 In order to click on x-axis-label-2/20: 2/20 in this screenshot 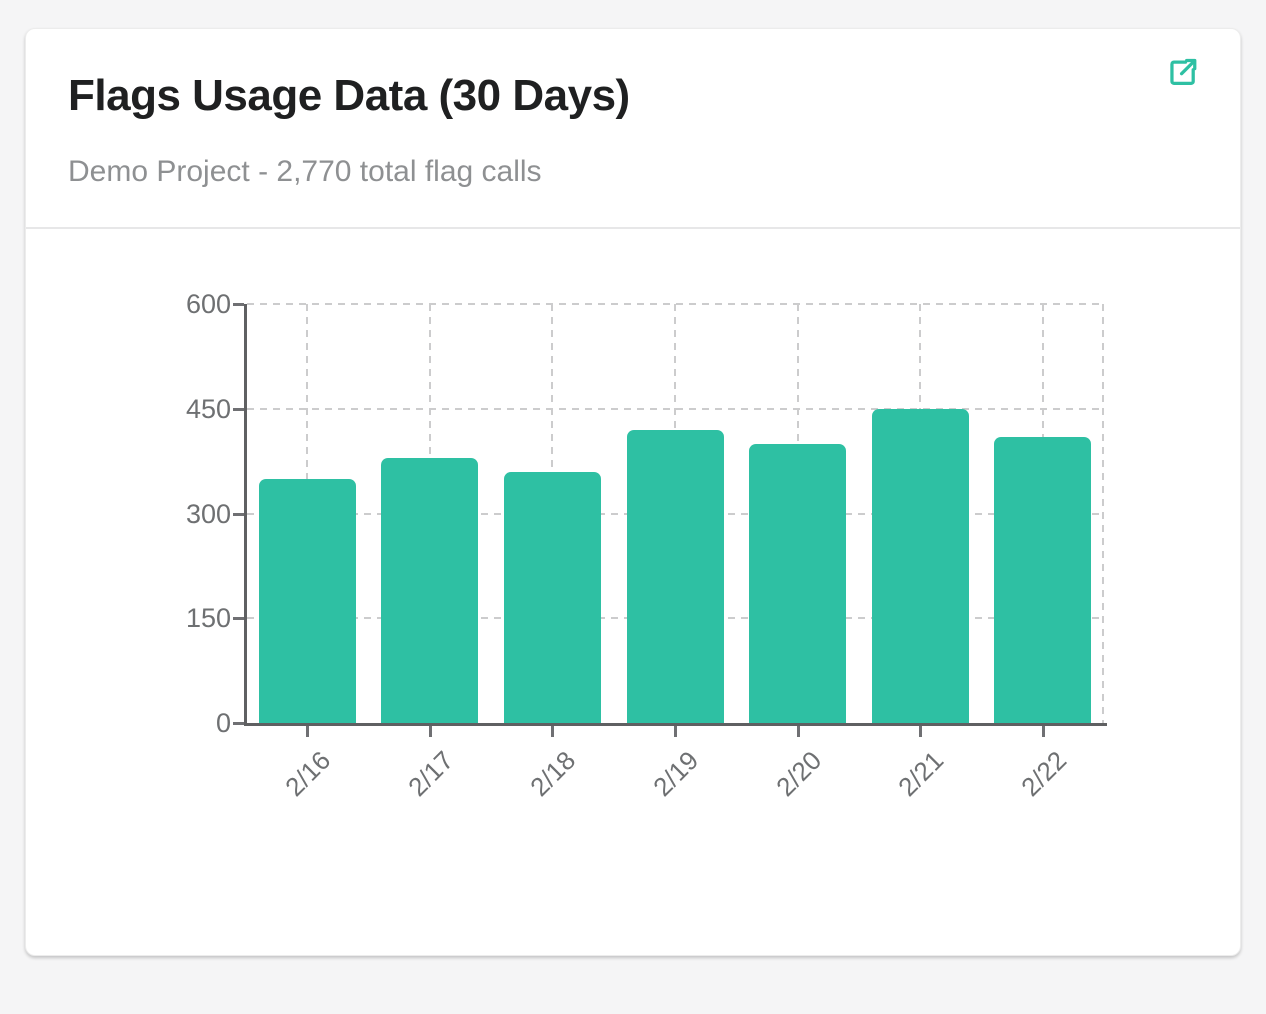, I will do `click(798, 773)`.